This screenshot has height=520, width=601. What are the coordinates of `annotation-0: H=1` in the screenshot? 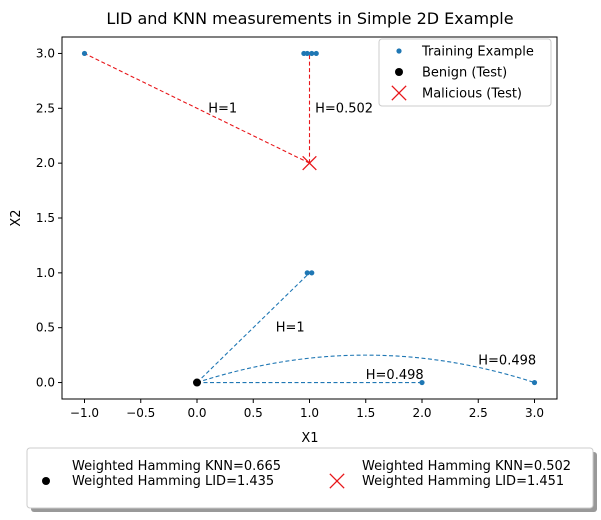 It's located at (222, 108).